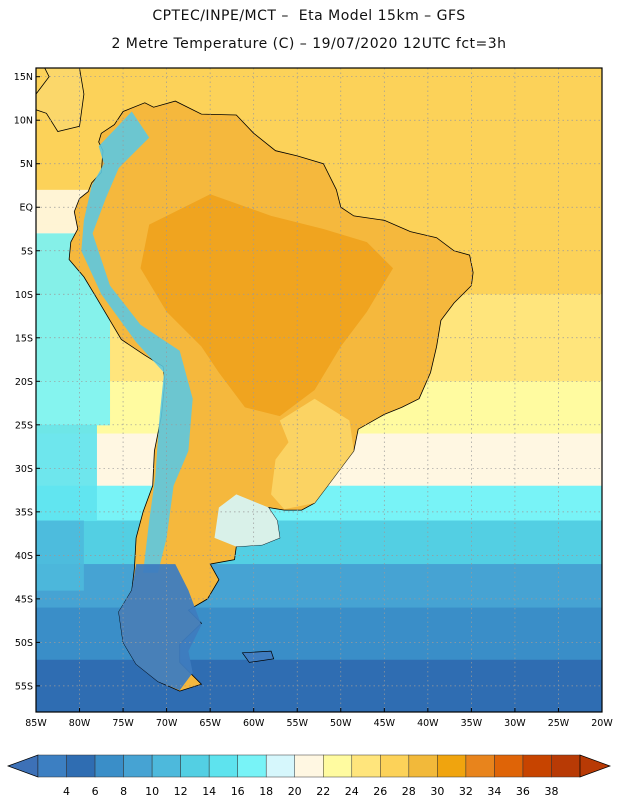 Image resolution: width=618 pixels, height=800 pixels. Describe the element at coordinates (494, 791) in the screenshot. I see `colorbar-label: 34` at that location.